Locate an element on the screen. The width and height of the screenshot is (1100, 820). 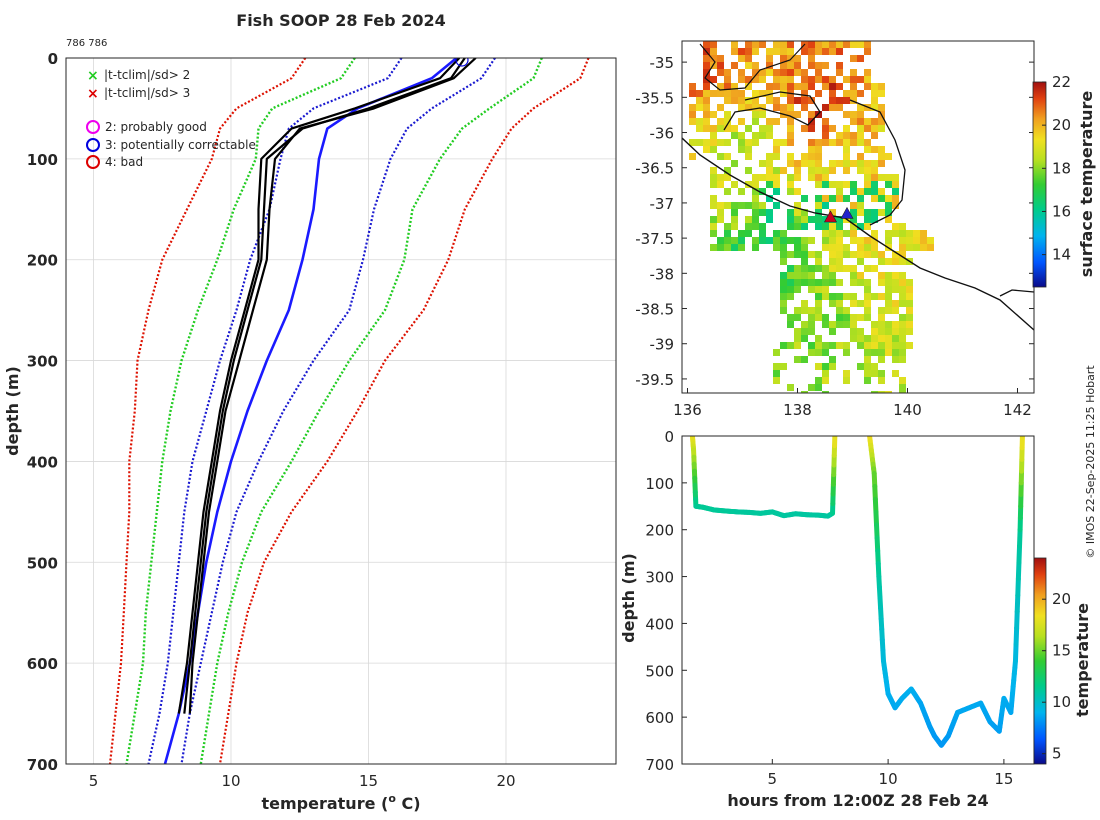
temperature-colorbar-ticks: 5 10 15 20 is located at coordinates (1056, 676).